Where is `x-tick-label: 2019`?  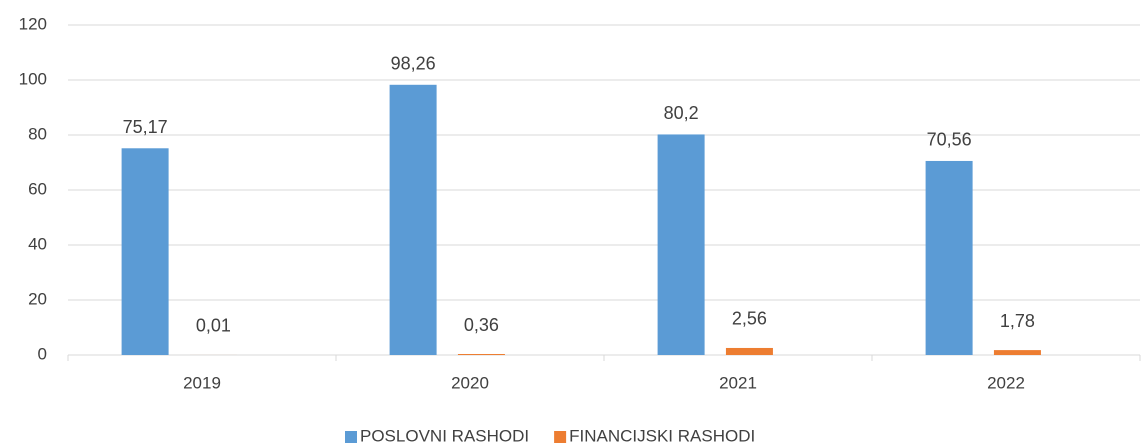
x-tick-label: 2019 is located at coordinates (202, 382).